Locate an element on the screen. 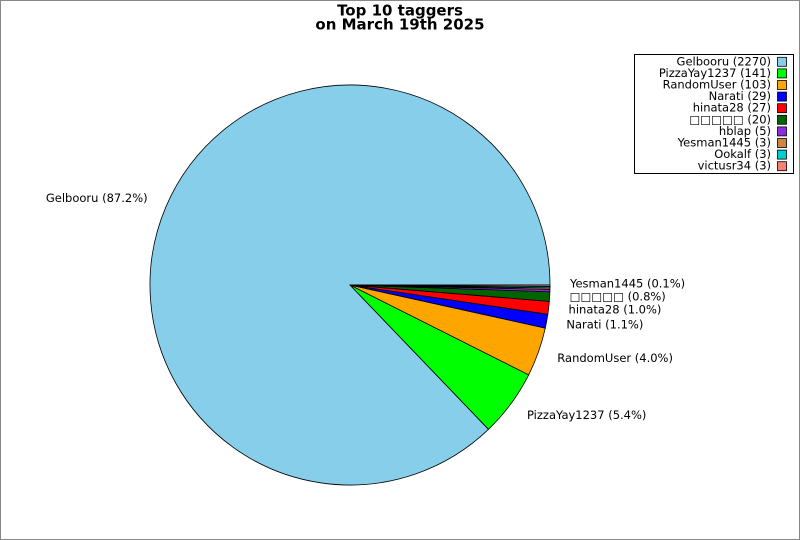 The width and height of the screenshot is (800, 540). legend-box is located at coordinates (714, 114).